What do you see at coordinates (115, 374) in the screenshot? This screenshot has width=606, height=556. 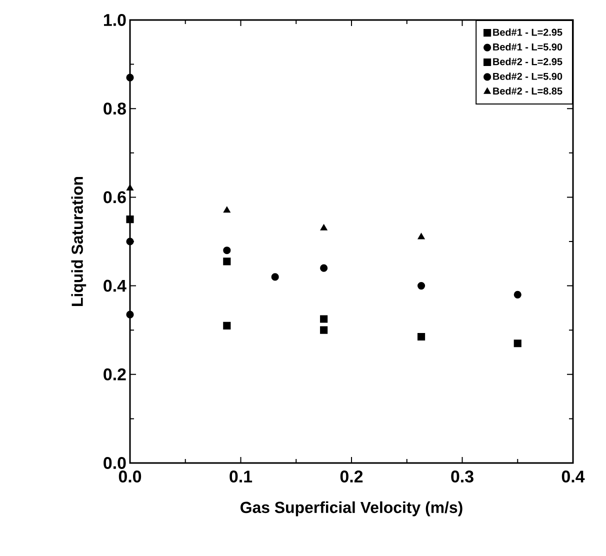 I see `y-tick-label: 0.2` at bounding box center [115, 374].